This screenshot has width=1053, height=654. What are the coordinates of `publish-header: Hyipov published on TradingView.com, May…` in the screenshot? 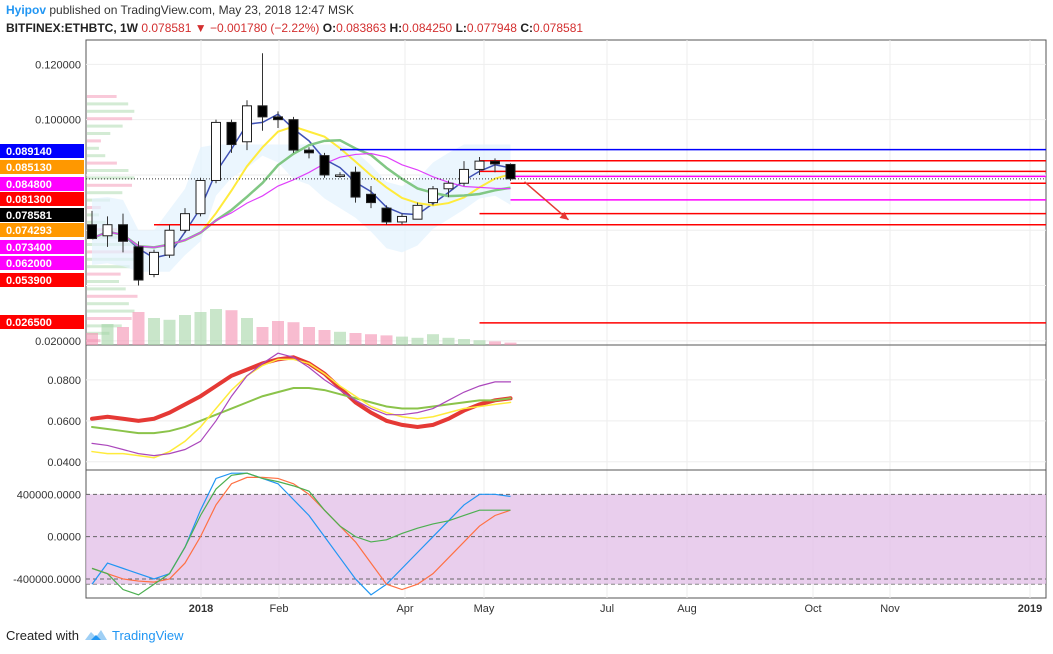 It's located at (180, 10).